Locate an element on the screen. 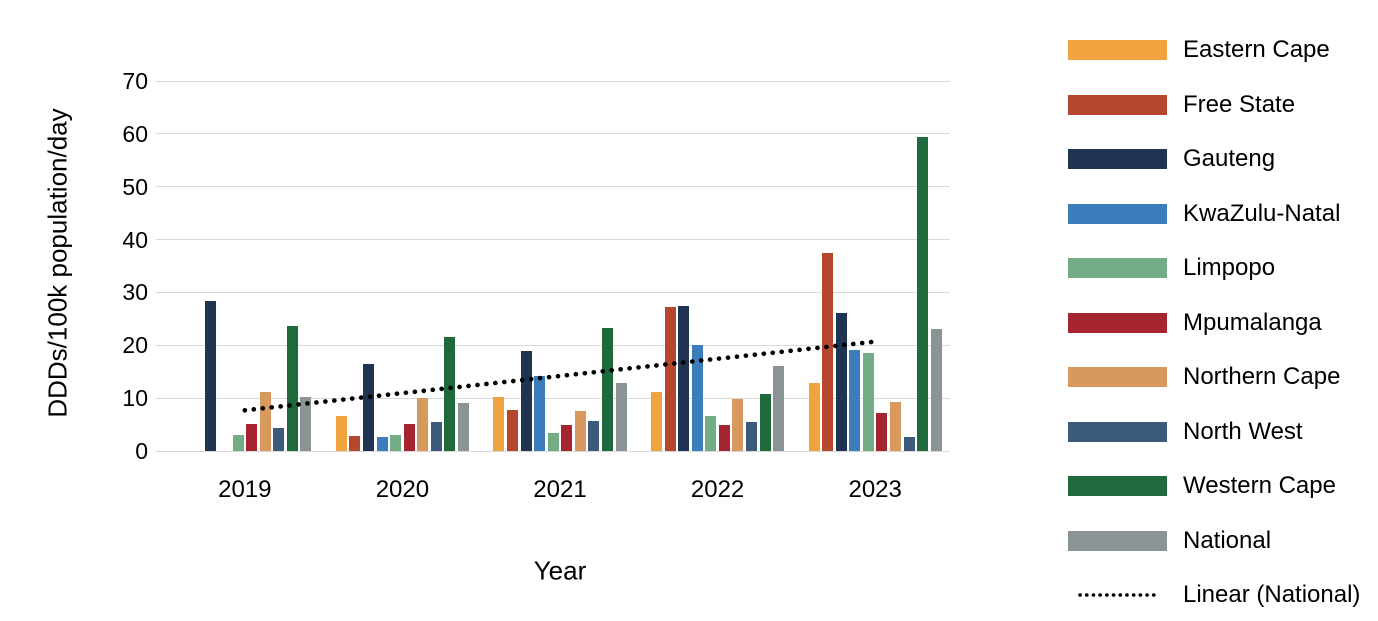 The height and width of the screenshot is (621, 1378). bar-limpopo-2023 is located at coordinates (868, 402).